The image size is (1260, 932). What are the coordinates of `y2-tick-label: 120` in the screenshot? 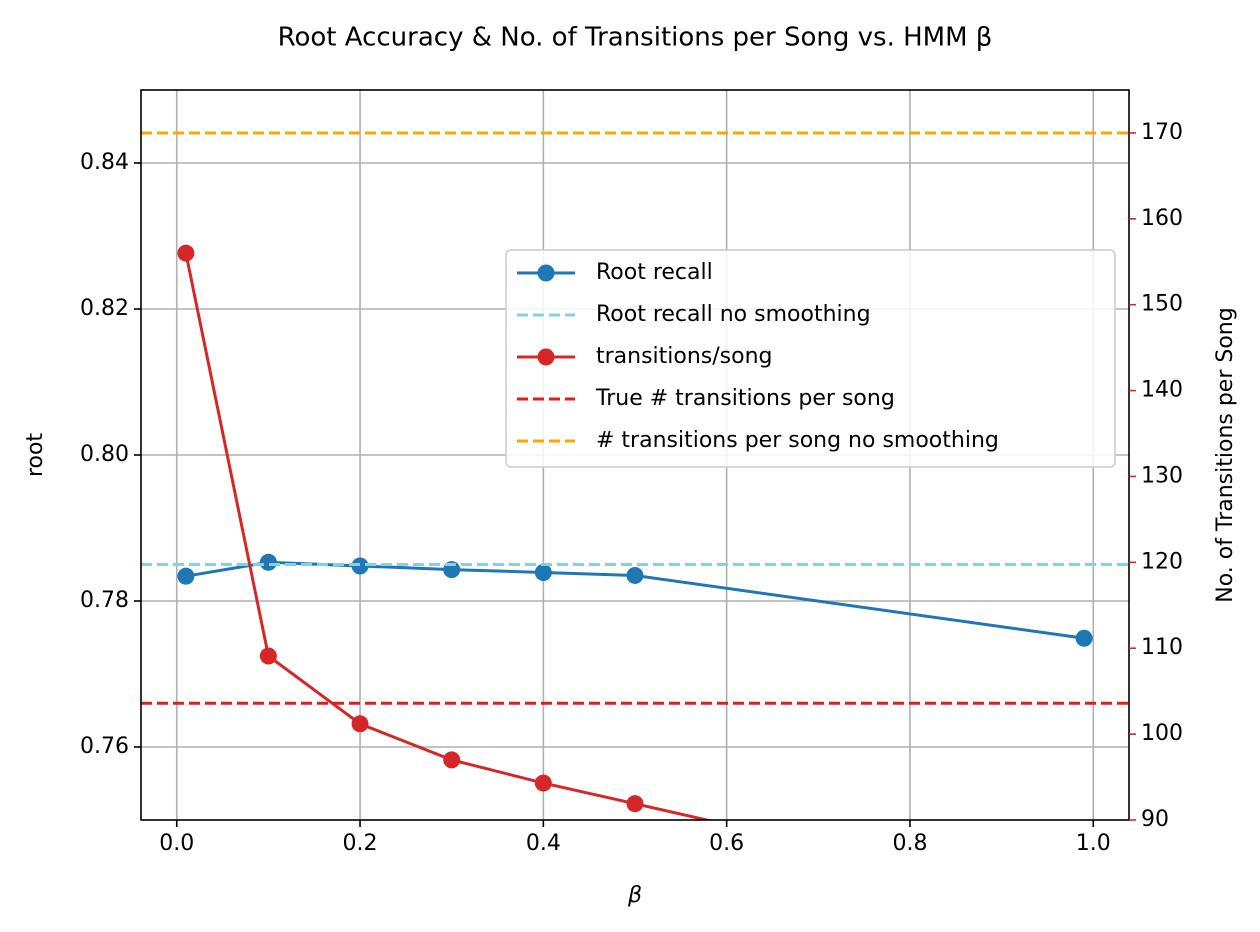 It's located at (1162, 561).